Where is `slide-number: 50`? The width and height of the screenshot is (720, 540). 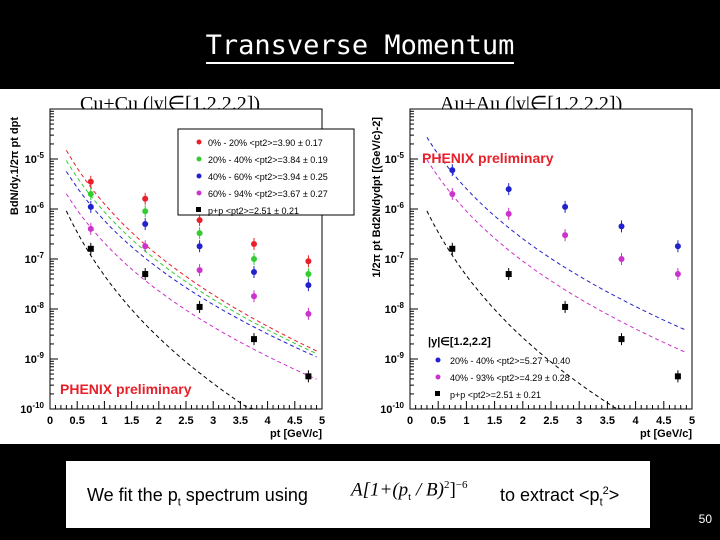 slide-number: 50 is located at coordinates (705, 519).